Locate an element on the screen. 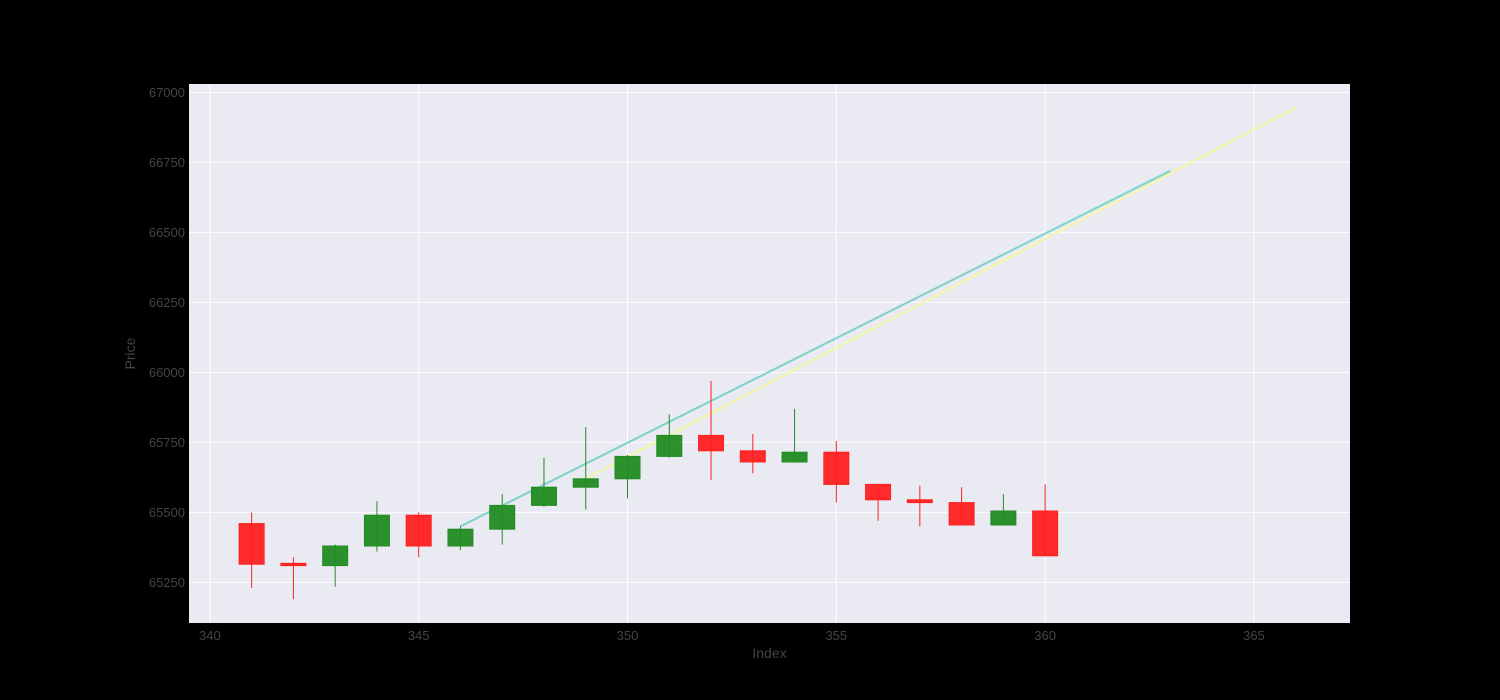 The height and width of the screenshot is (700, 1500). x-tick-label: 365 is located at coordinates (1254, 635).